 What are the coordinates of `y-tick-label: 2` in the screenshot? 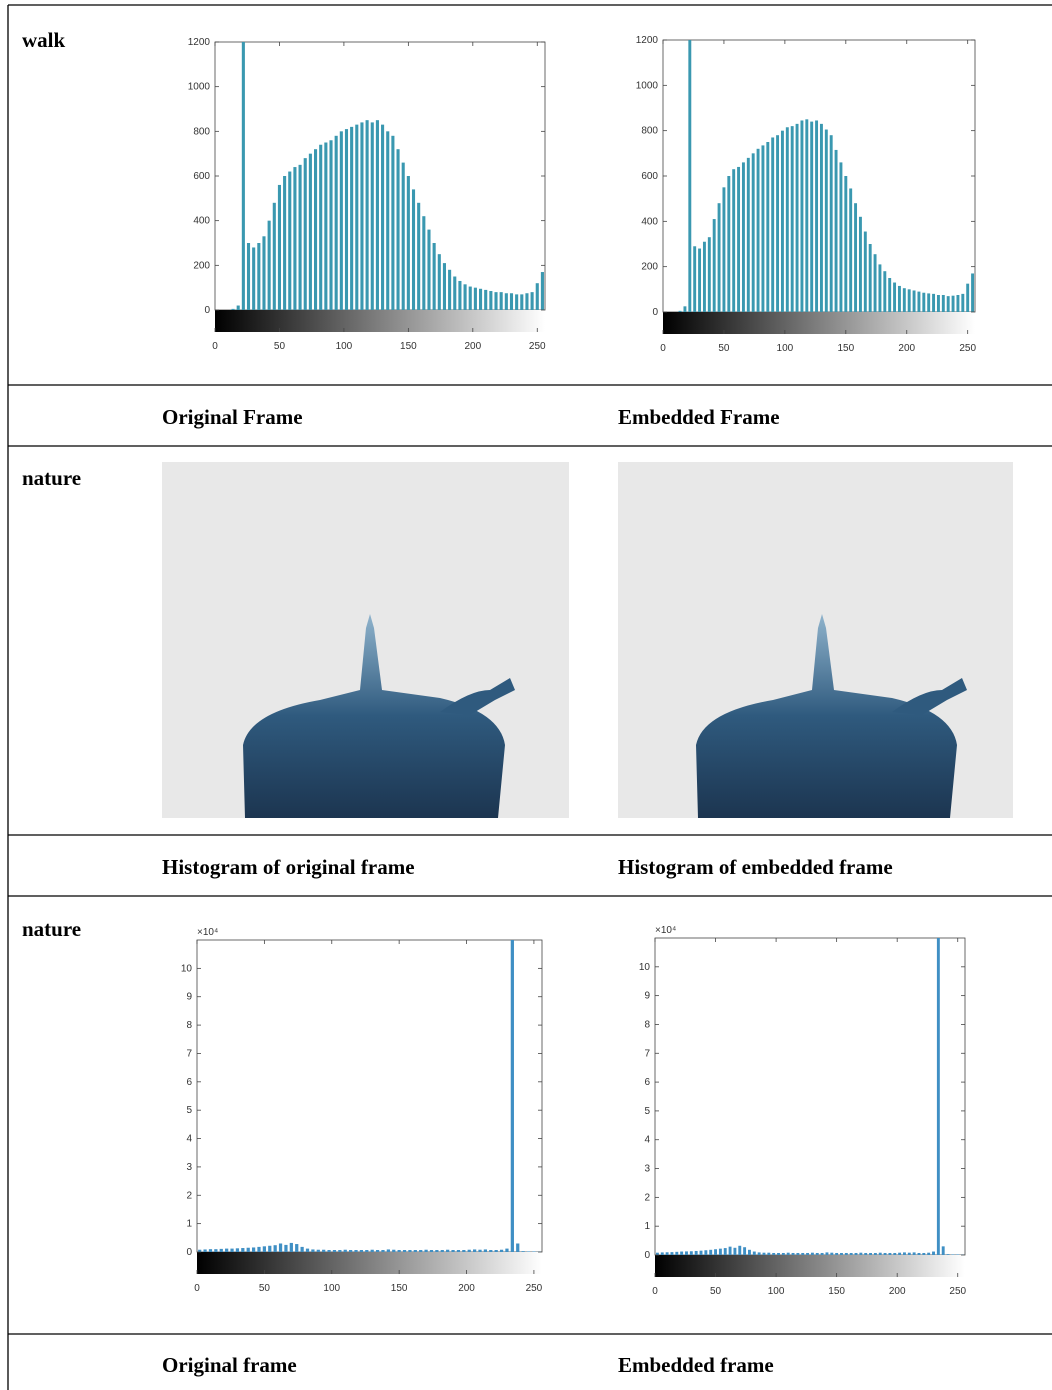 It's located at (189, 1195).